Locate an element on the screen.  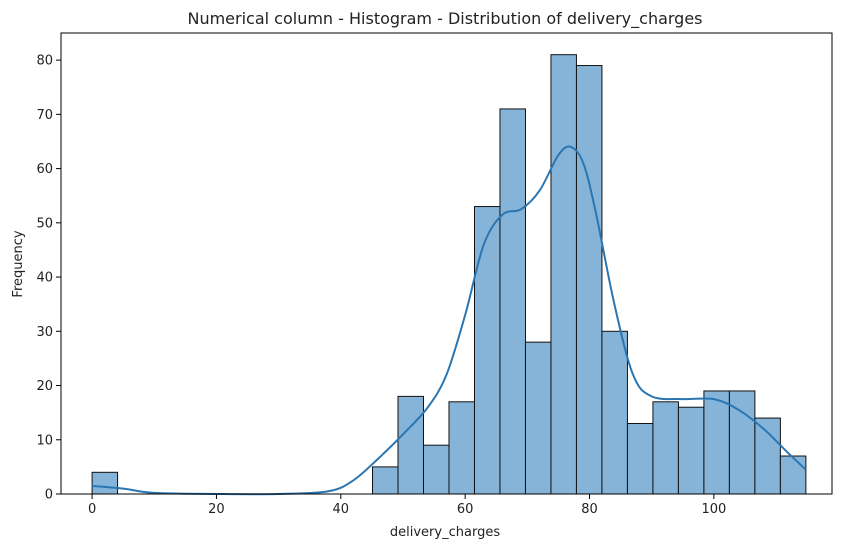
y-tick-label: 30 is located at coordinates (44, 332).